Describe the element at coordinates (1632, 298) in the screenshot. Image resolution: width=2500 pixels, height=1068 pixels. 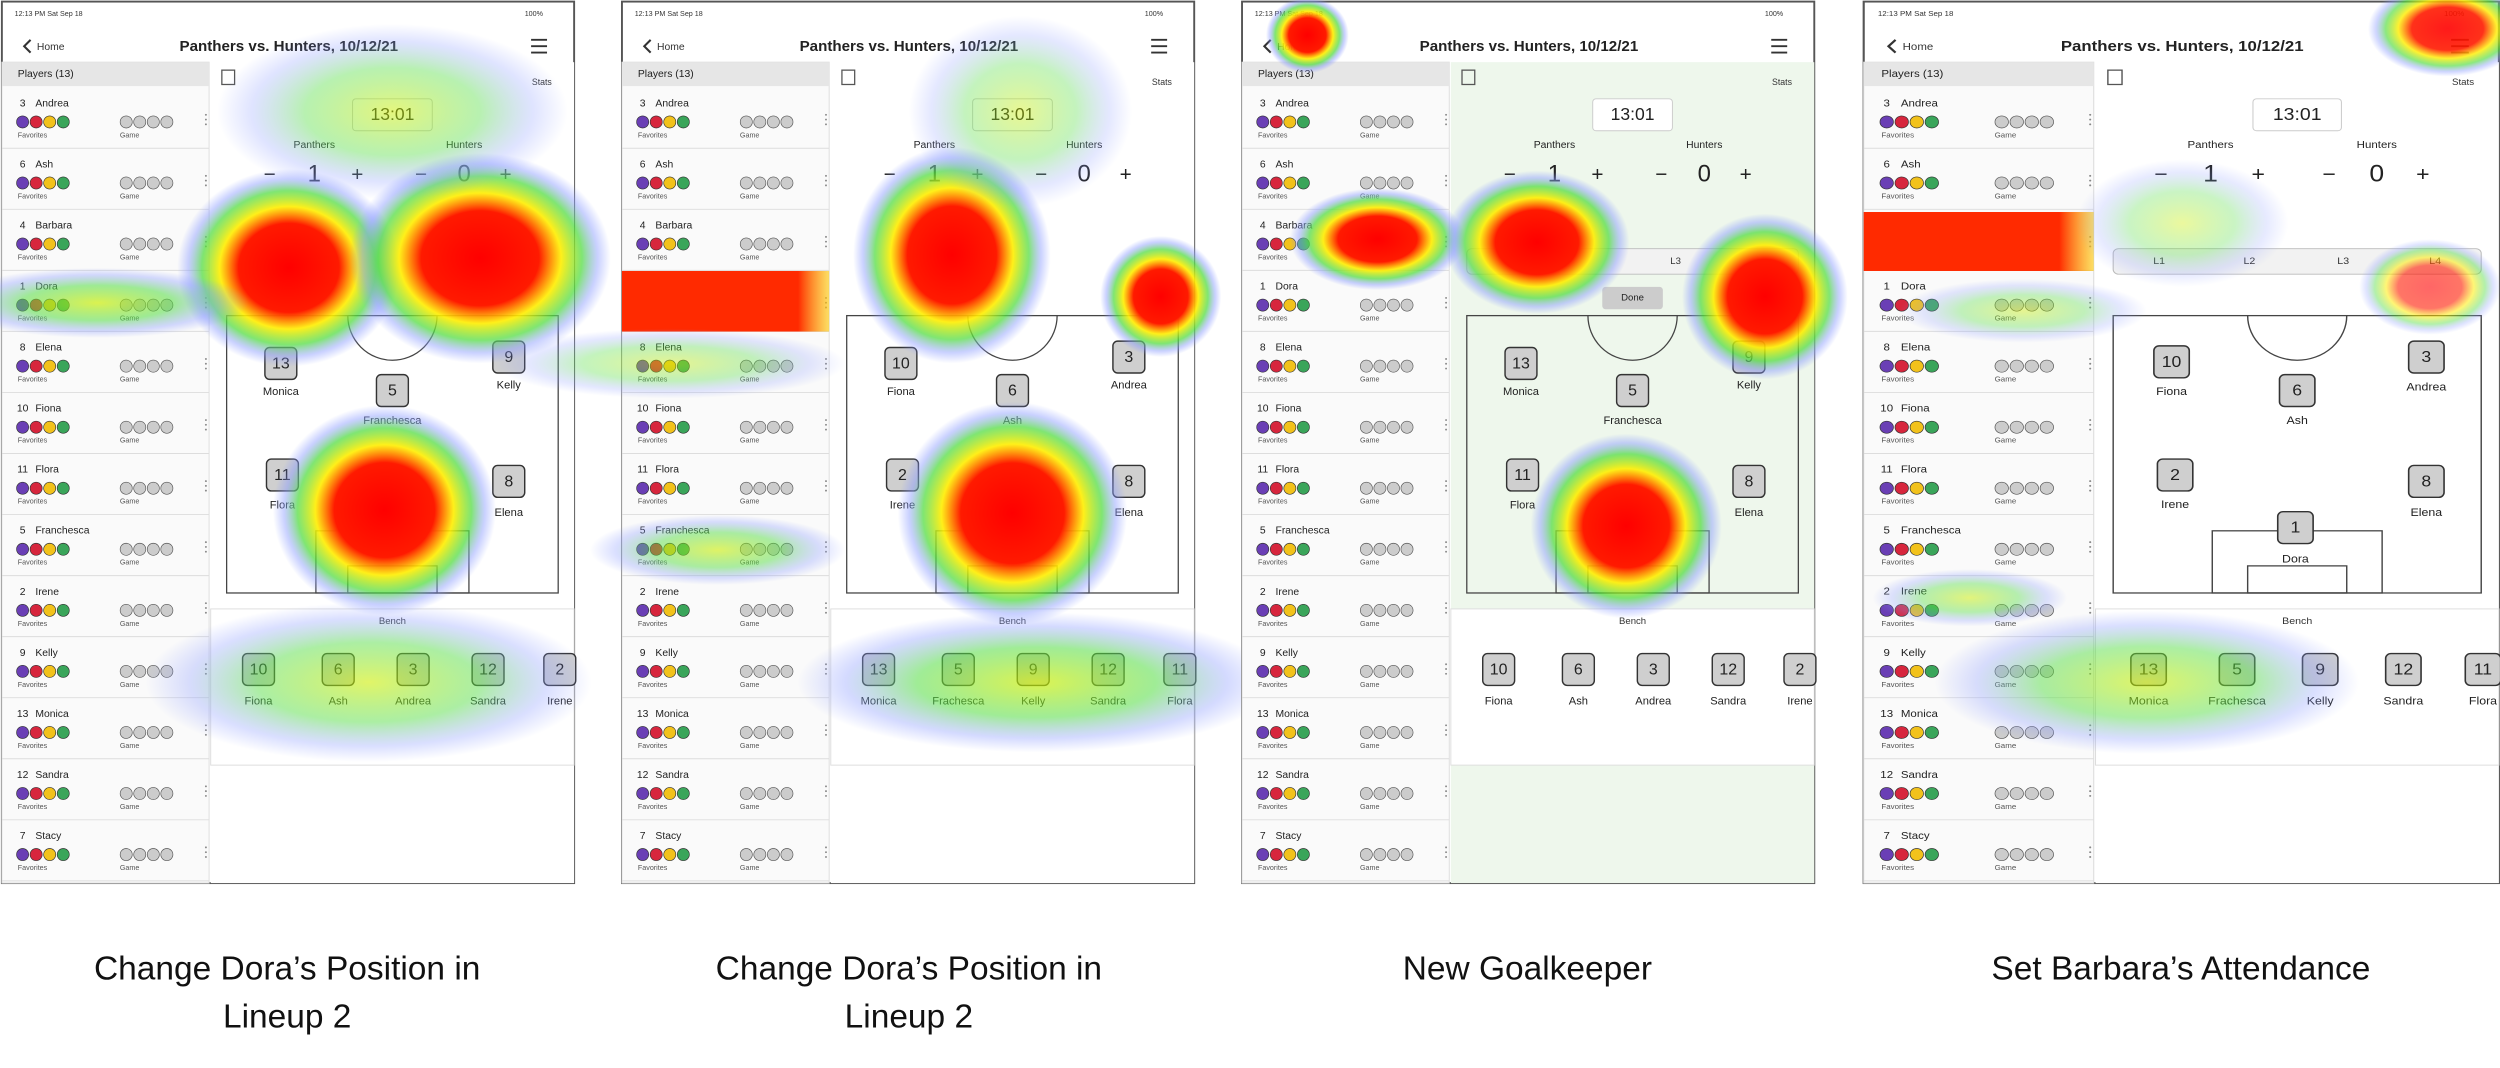
I see `done-label: Done` at that location.